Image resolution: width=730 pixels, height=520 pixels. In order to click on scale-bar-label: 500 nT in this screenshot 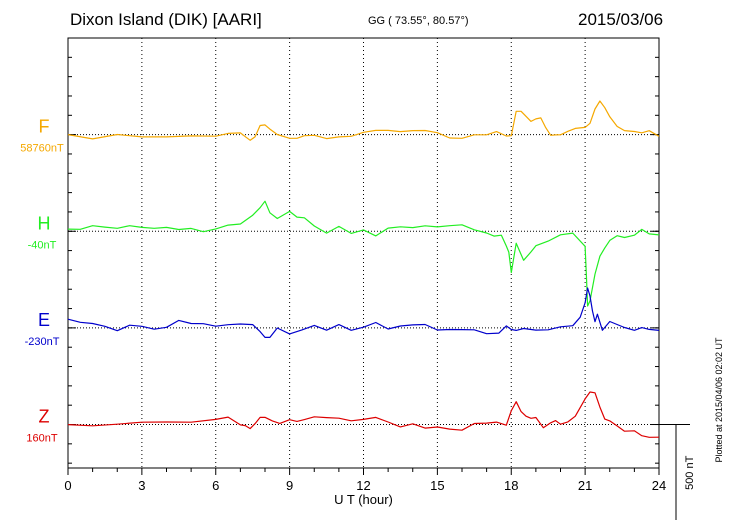, I will do `click(690, 472)`.